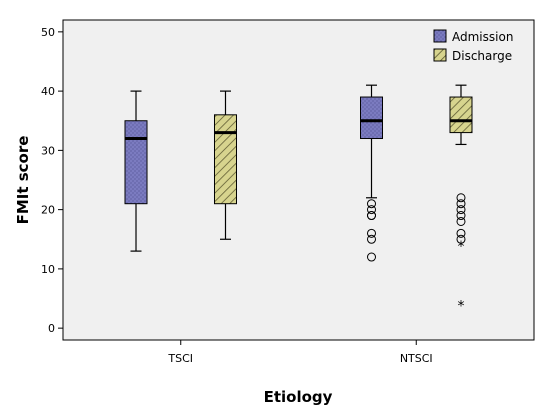  I want to click on box-admission-ntsci, so click(372, 173).